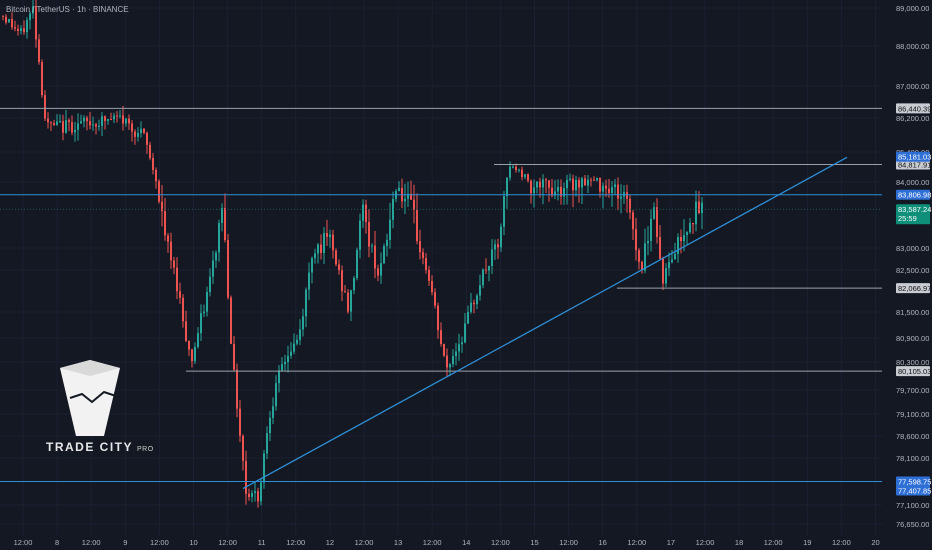 The height and width of the screenshot is (550, 932). I want to click on brand-sub: PRO, so click(145, 449).